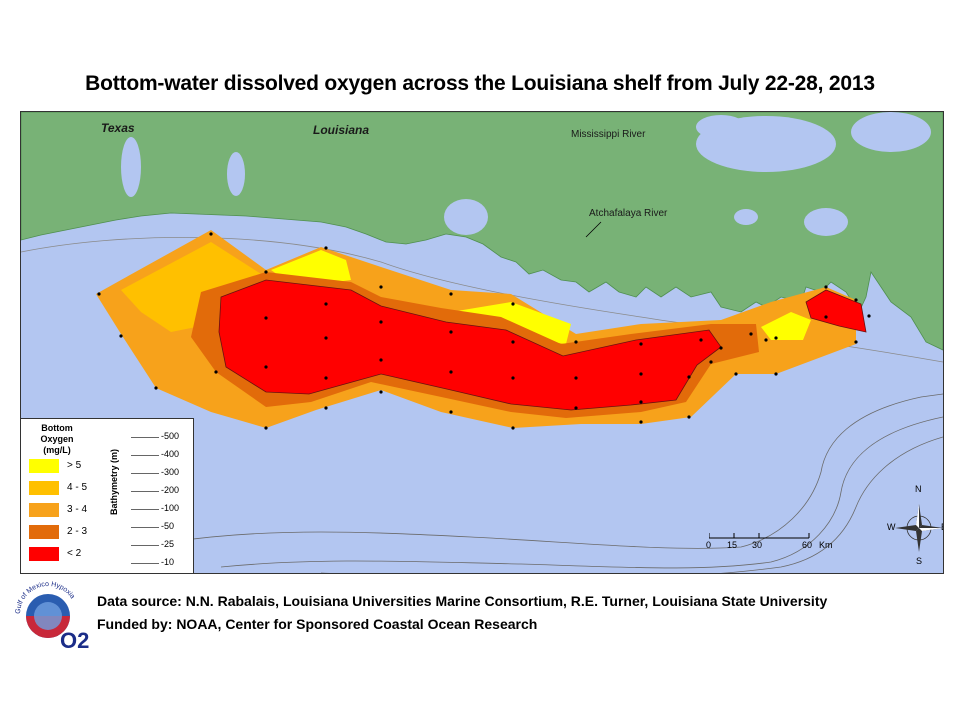 Image resolution: width=960 pixels, height=720 pixels. Describe the element at coordinates (628, 213) in the screenshot. I see `label-atchafalaya-river: Atchafalaya River` at that location.